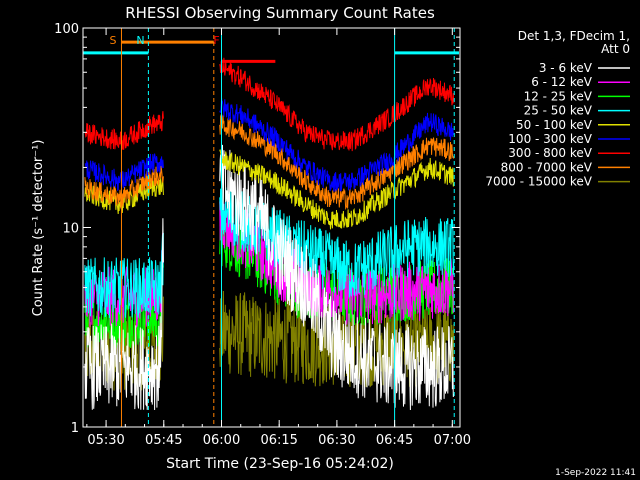  Describe the element at coordinates (558, 96) in the screenshot. I see `legend-label-2: 12 - 25 keV` at that location.